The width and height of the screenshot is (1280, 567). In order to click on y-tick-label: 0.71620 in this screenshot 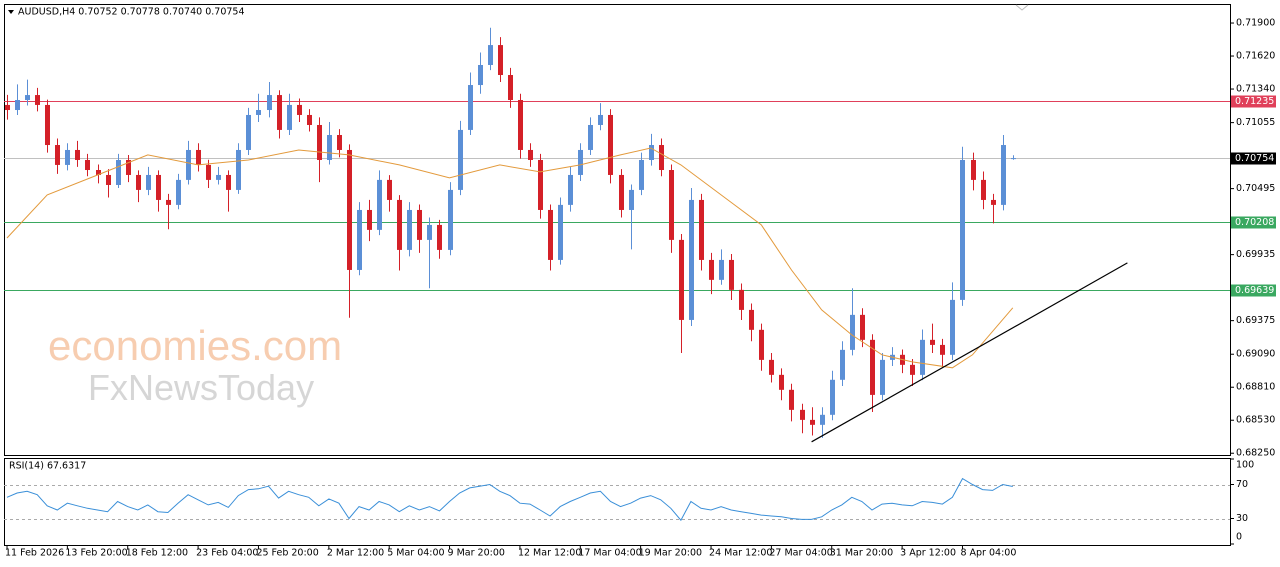, I will do `click(1255, 56)`.